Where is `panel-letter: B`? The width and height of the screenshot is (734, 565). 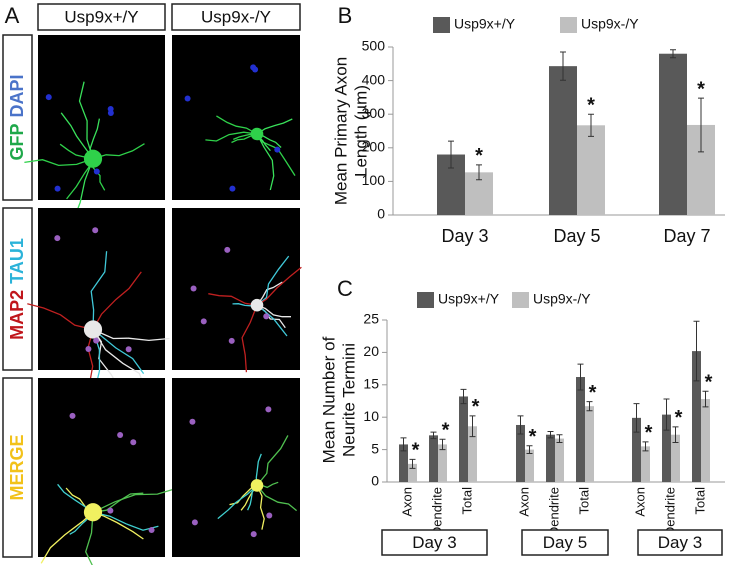 panel-letter: B is located at coordinates (345, 15).